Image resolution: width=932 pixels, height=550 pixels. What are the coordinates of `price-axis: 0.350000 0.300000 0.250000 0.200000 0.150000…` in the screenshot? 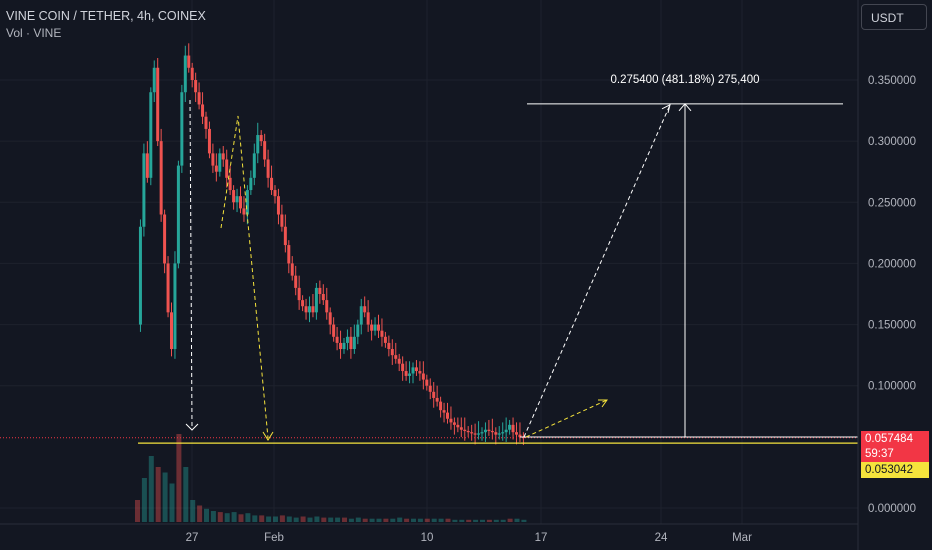 It's located at (892, 295).